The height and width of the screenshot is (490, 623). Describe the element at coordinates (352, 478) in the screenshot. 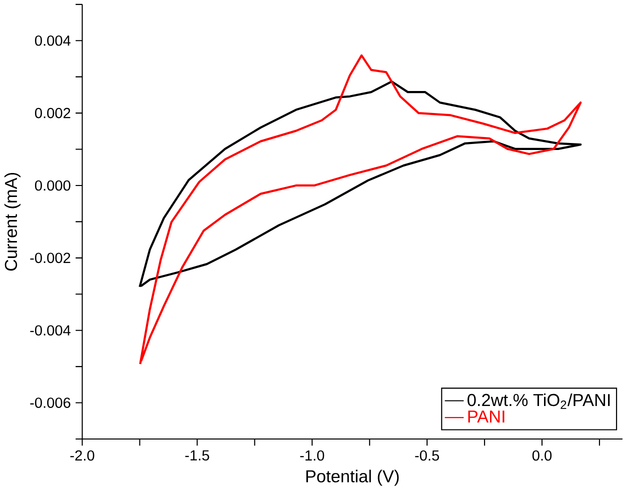

I see `x-axis-title: Potential (V)` at that location.